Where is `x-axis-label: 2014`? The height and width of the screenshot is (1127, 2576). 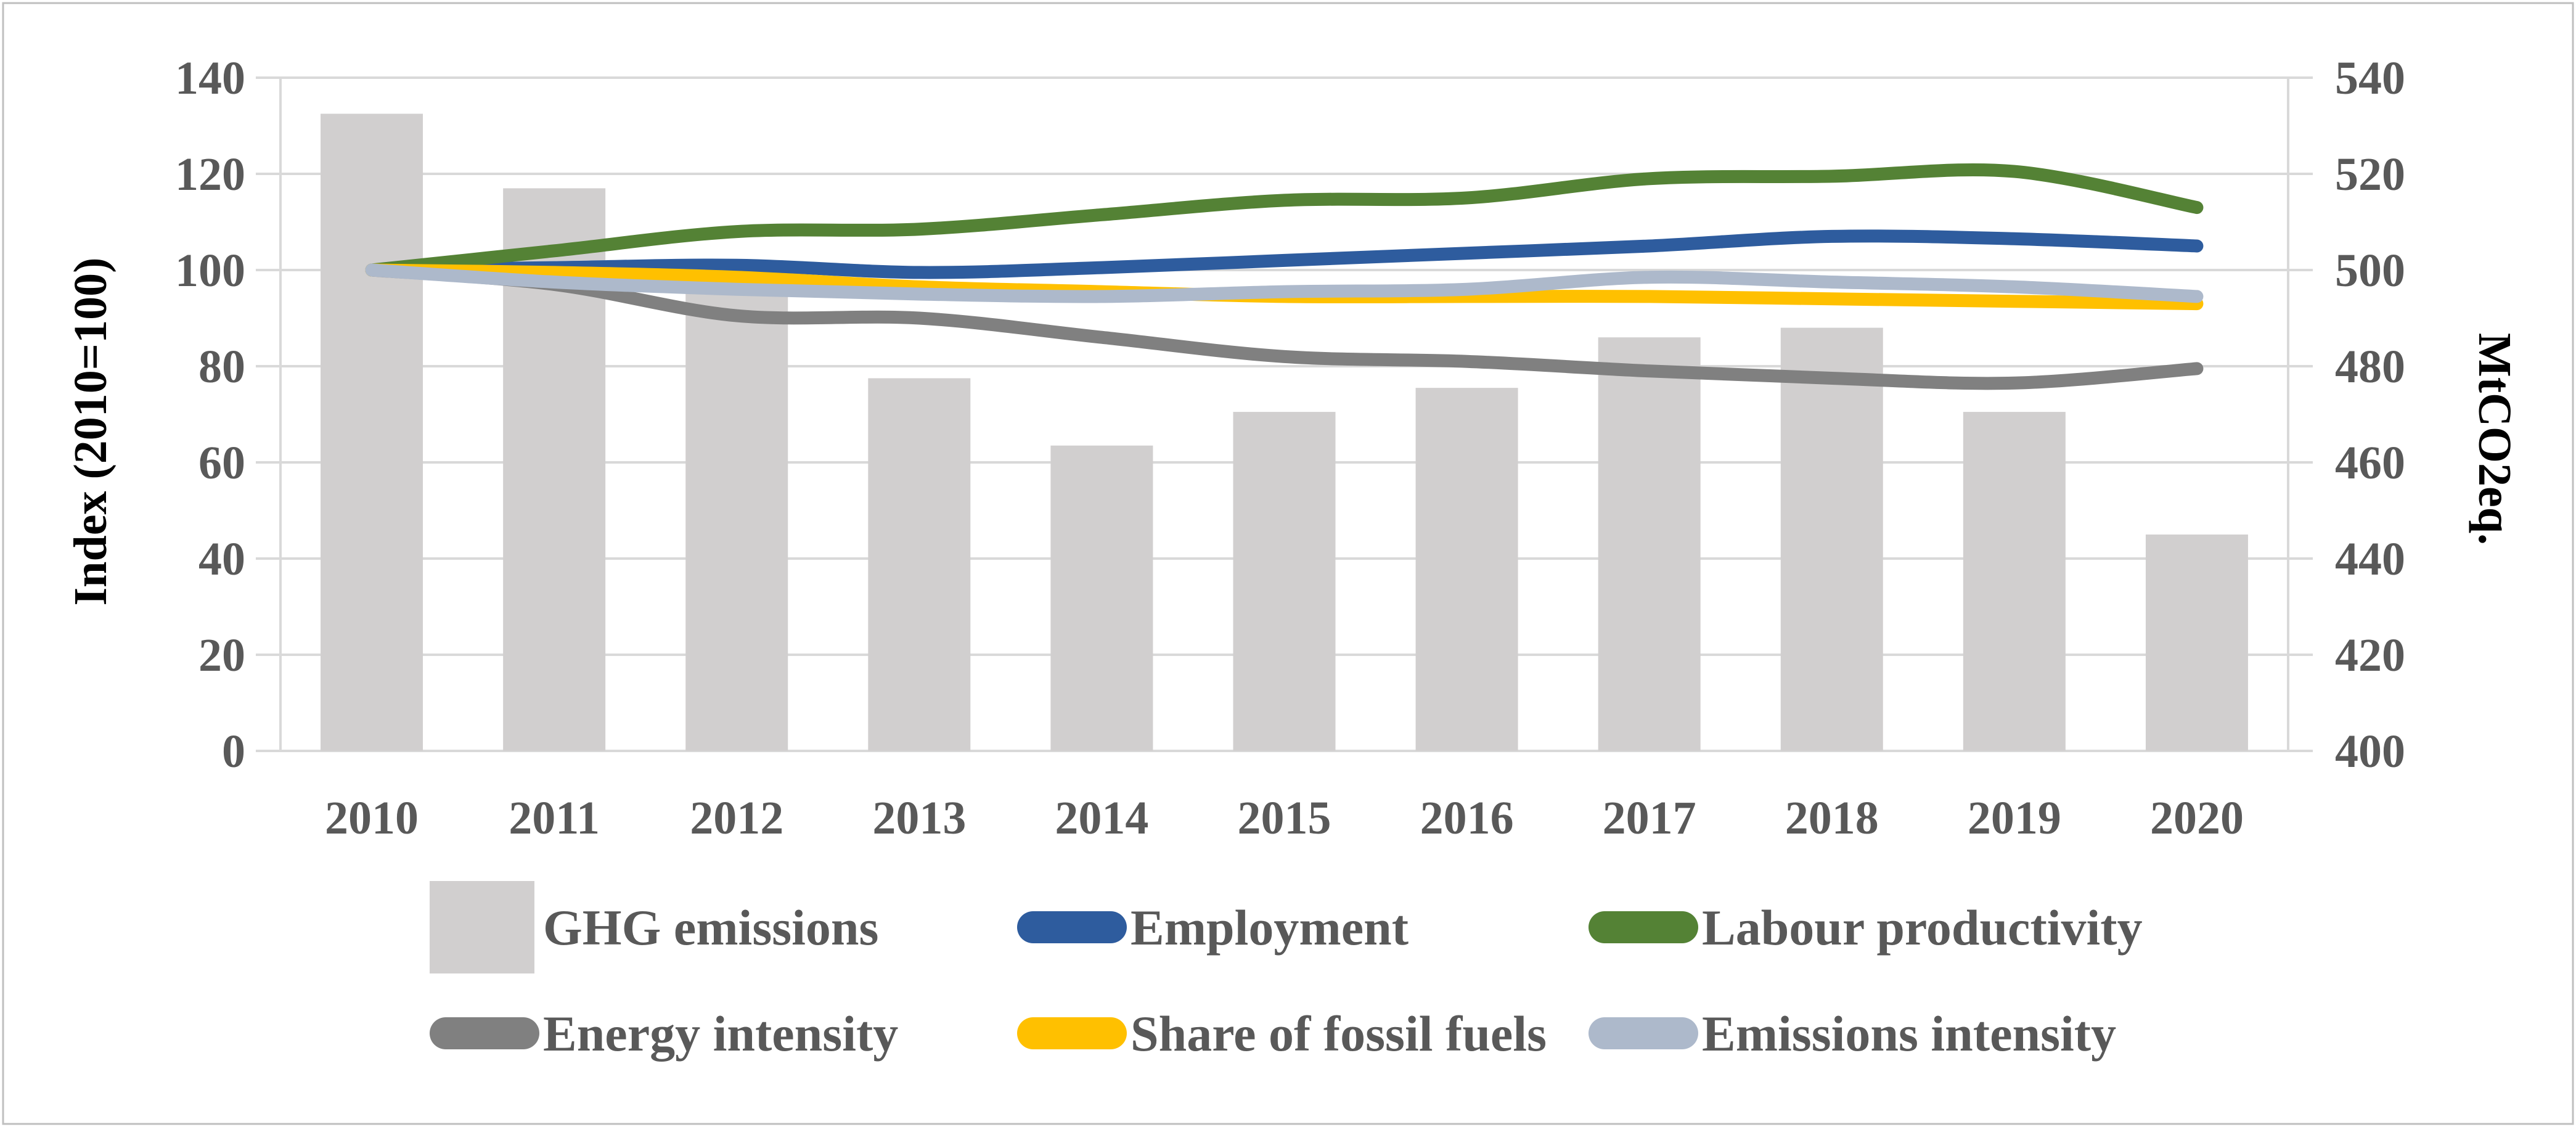 x-axis-label: 2014 is located at coordinates (1101, 818).